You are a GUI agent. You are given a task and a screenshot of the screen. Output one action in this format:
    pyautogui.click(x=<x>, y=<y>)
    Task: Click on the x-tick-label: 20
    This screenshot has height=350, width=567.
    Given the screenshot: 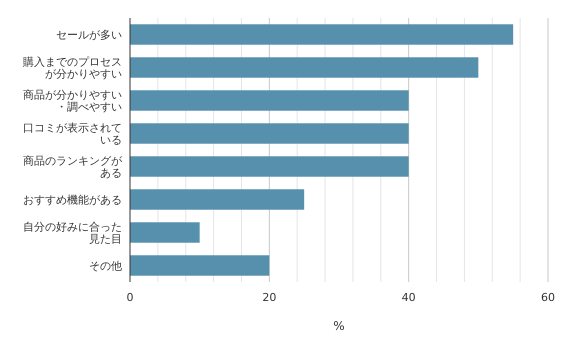 What is the action you would take?
    pyautogui.click(x=269, y=297)
    